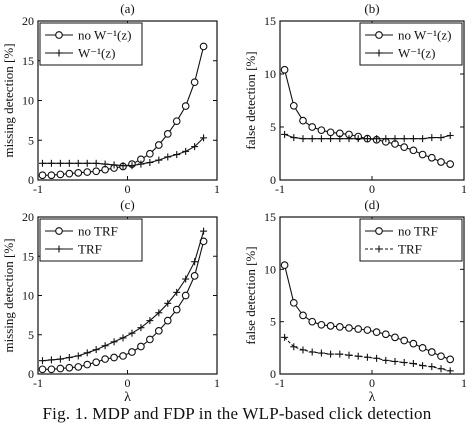  Describe the element at coordinates (371, 8) in the screenshot. I see `panel-label: (b)` at that location.